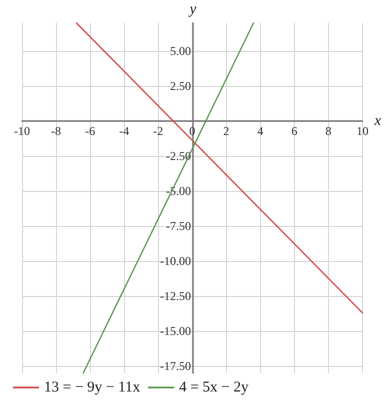 This screenshot has height=408, width=384. Describe the element at coordinates (180, 51) in the screenshot. I see `y-tick-label: 5.00` at that location.